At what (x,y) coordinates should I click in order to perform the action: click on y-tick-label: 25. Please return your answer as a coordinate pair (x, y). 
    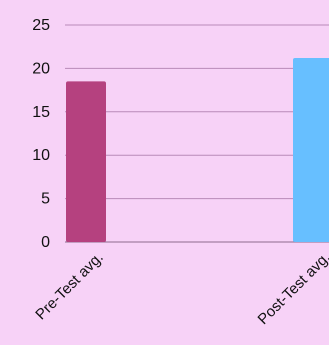
    Looking at the image, I should click on (41, 25).